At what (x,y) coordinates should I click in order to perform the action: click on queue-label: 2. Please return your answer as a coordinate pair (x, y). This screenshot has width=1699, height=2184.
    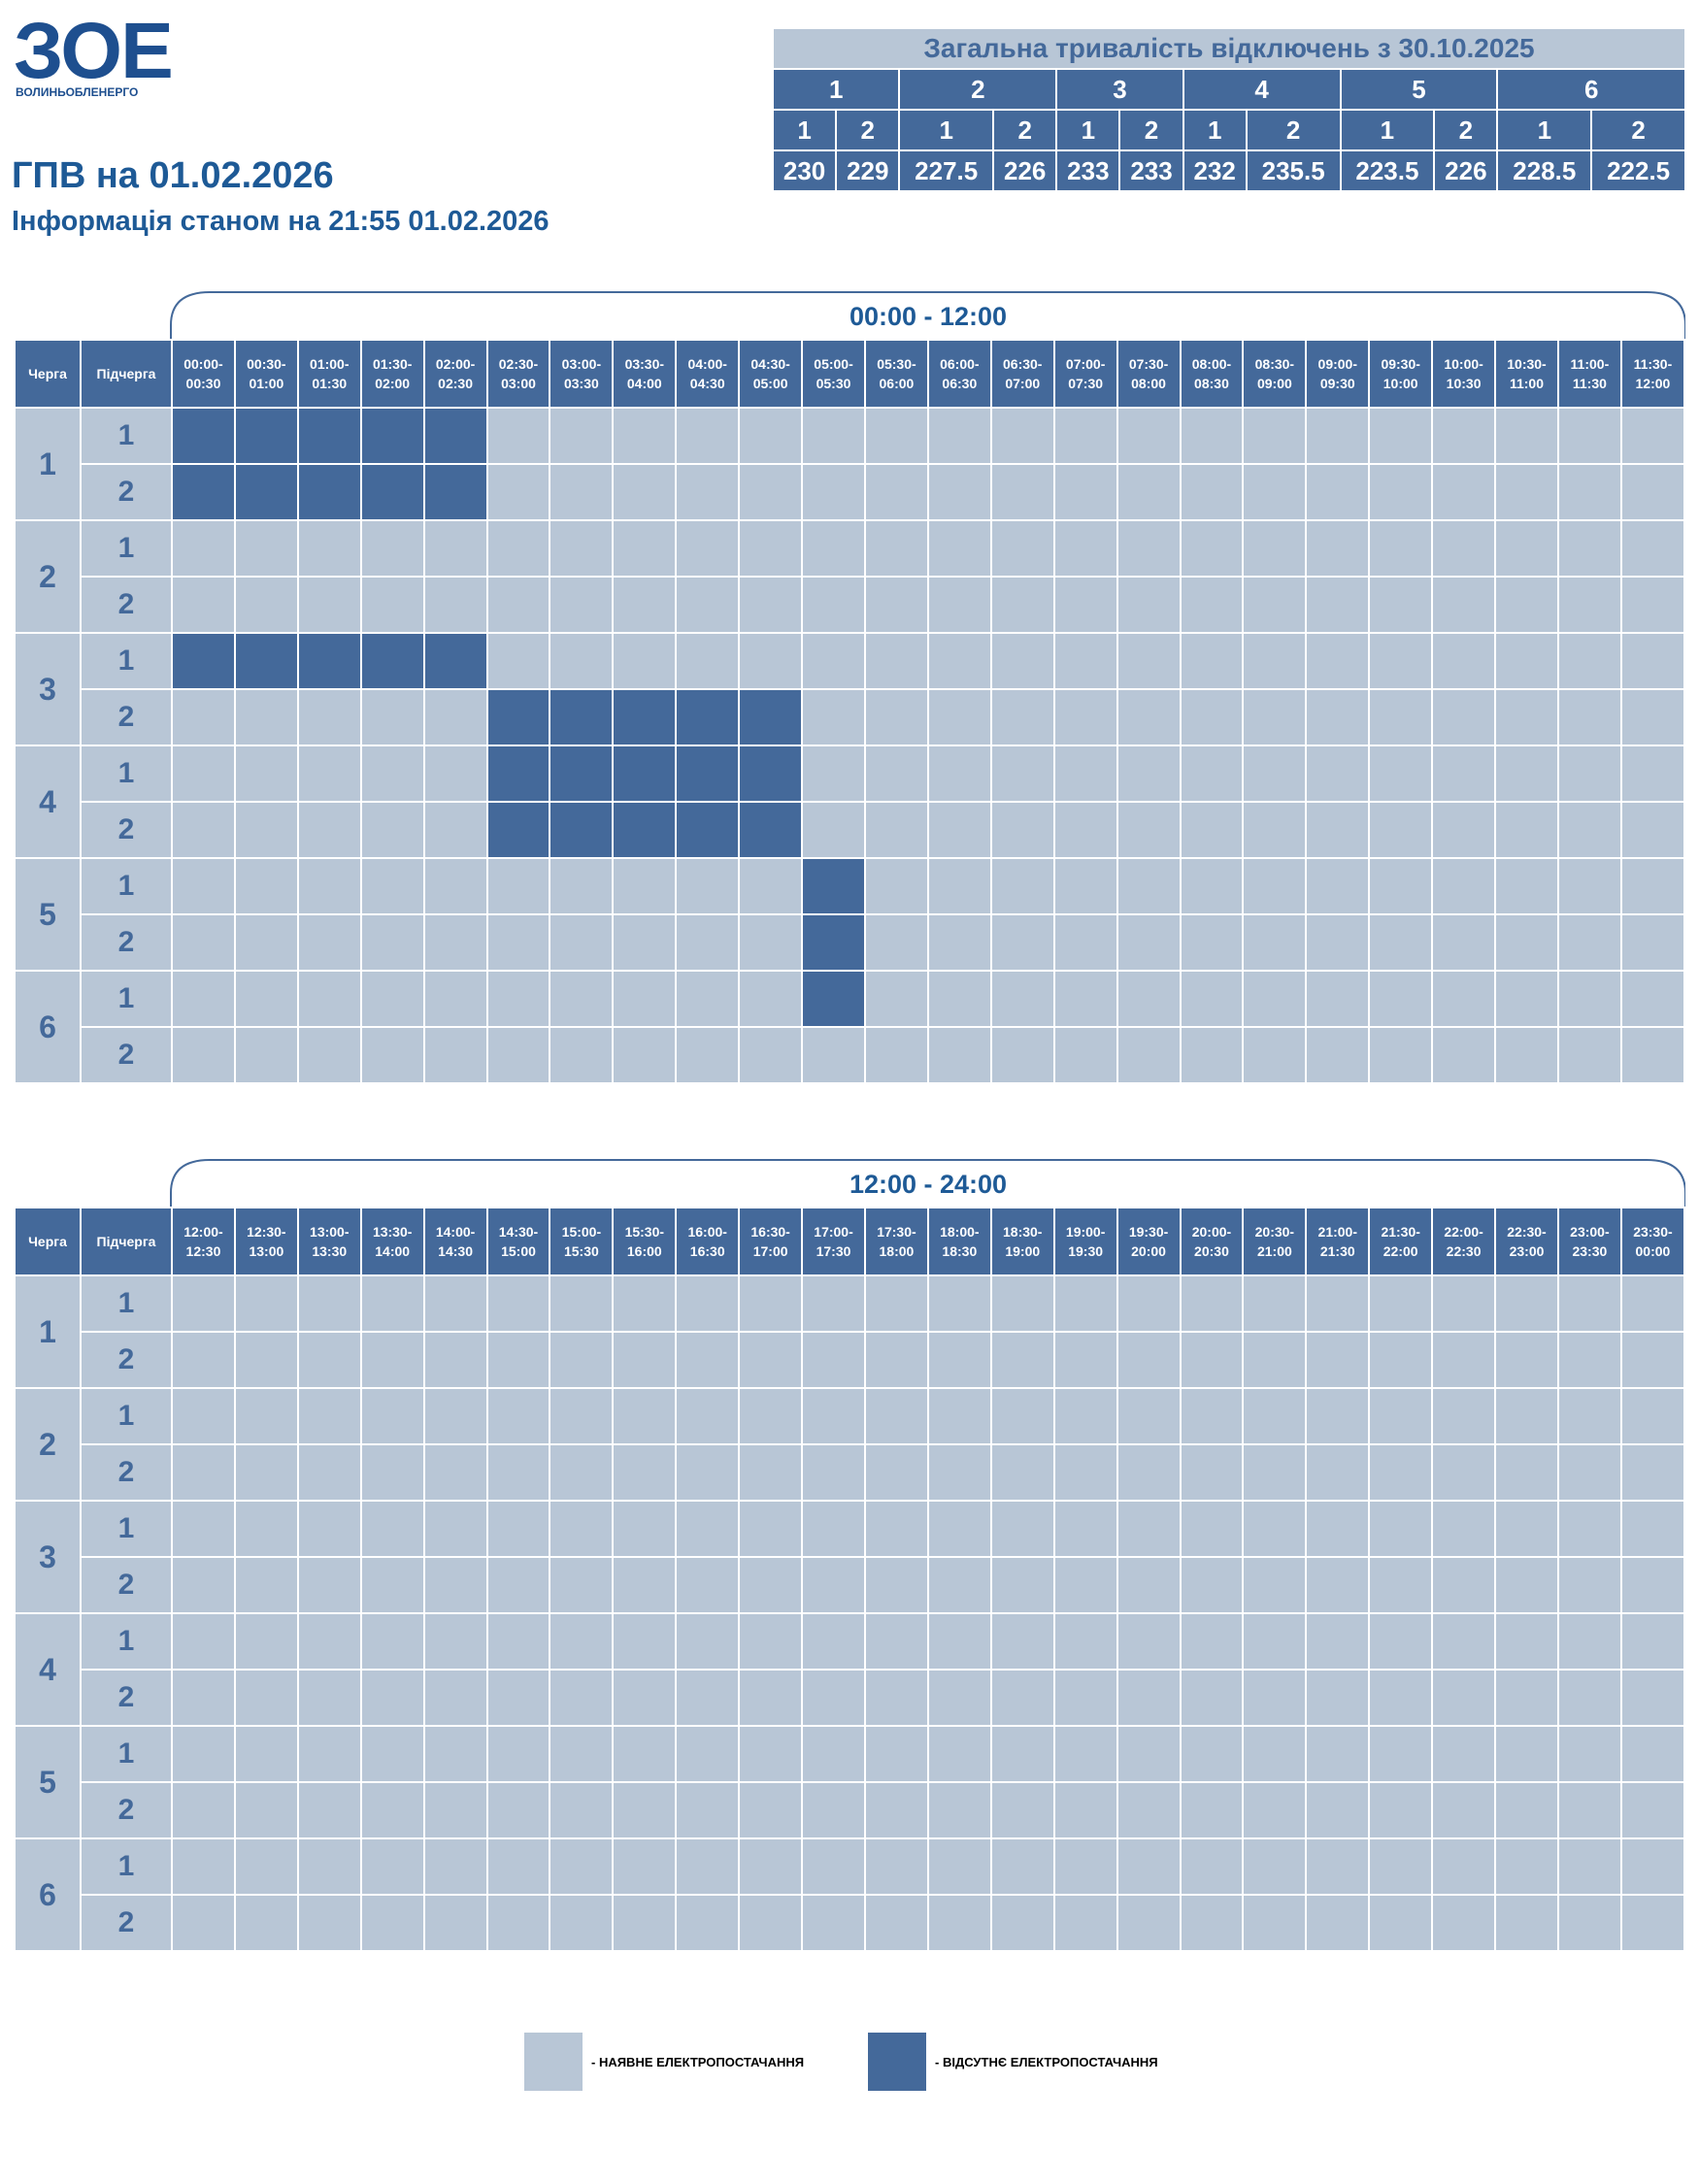
    Looking at the image, I should click on (48, 1444).